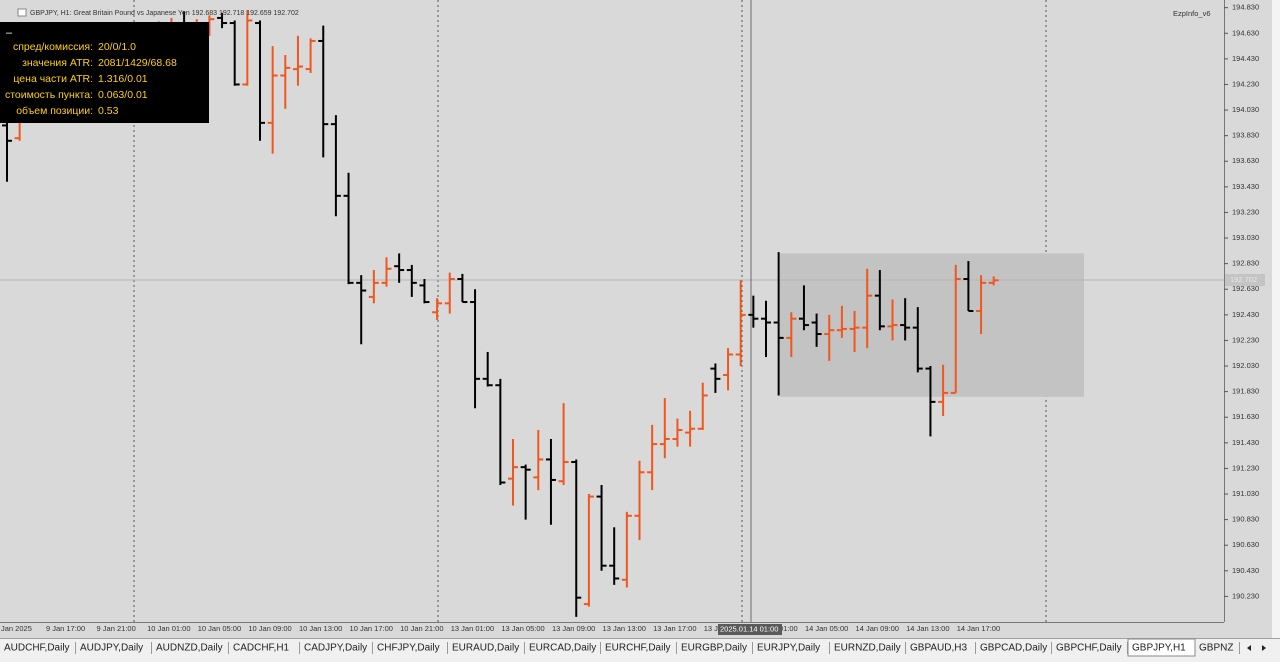 This screenshot has height=667, width=1280. I want to click on tab-label: EURCHF,Daily, so click(638, 648).